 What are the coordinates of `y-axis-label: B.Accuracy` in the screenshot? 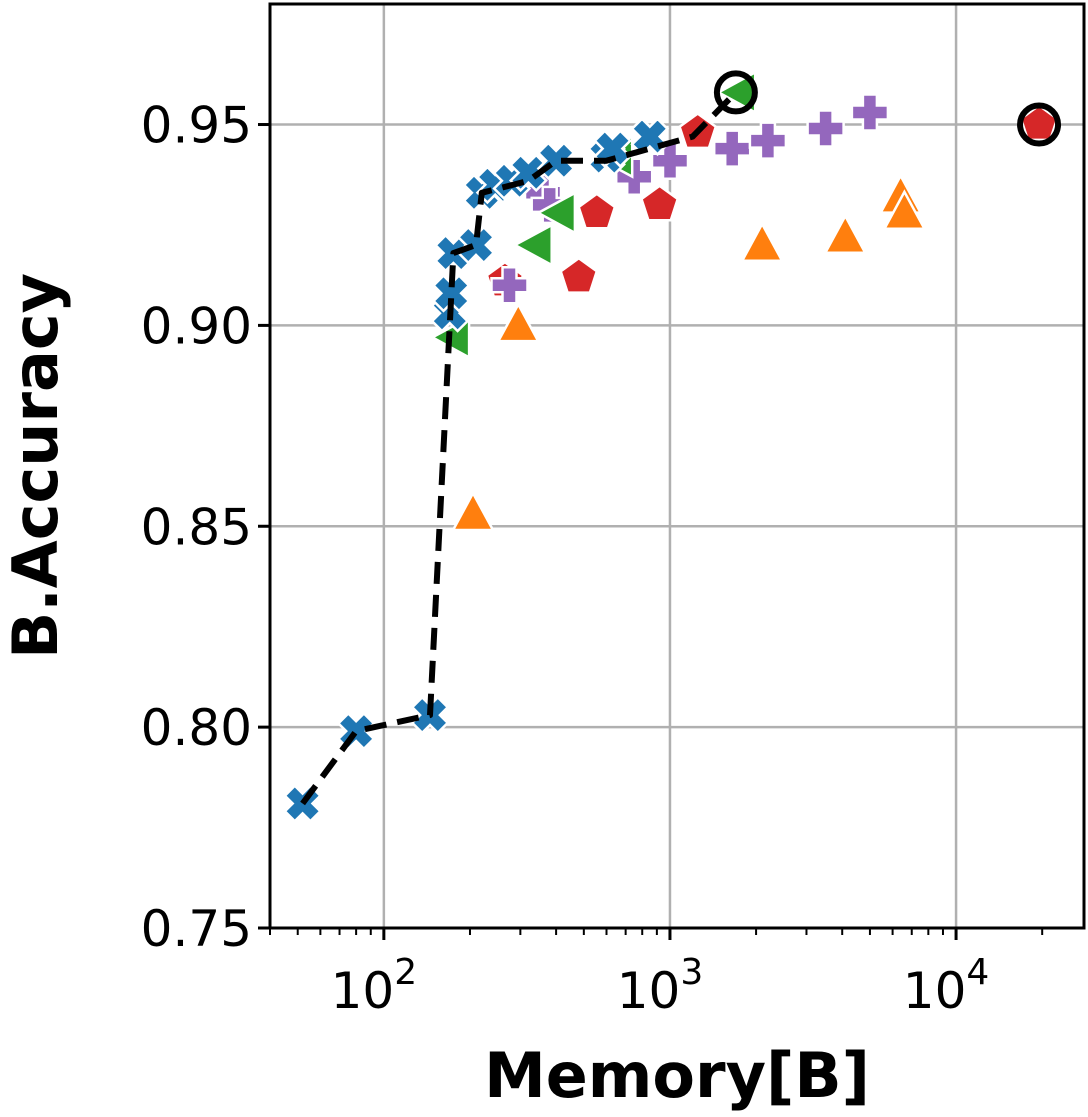 It's located at (36, 466).